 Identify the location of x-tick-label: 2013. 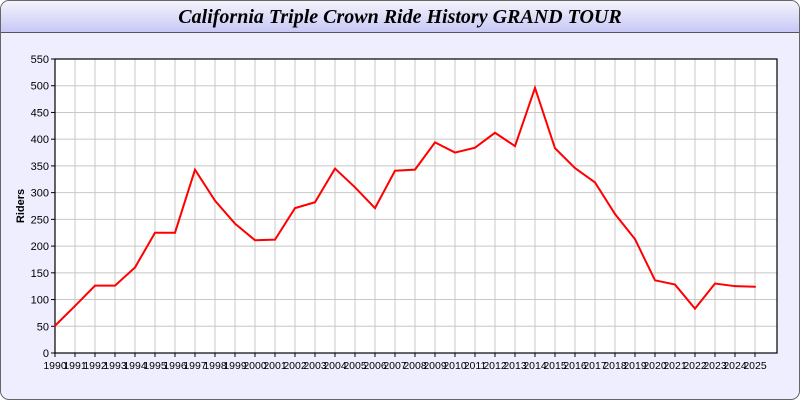
(515, 366).